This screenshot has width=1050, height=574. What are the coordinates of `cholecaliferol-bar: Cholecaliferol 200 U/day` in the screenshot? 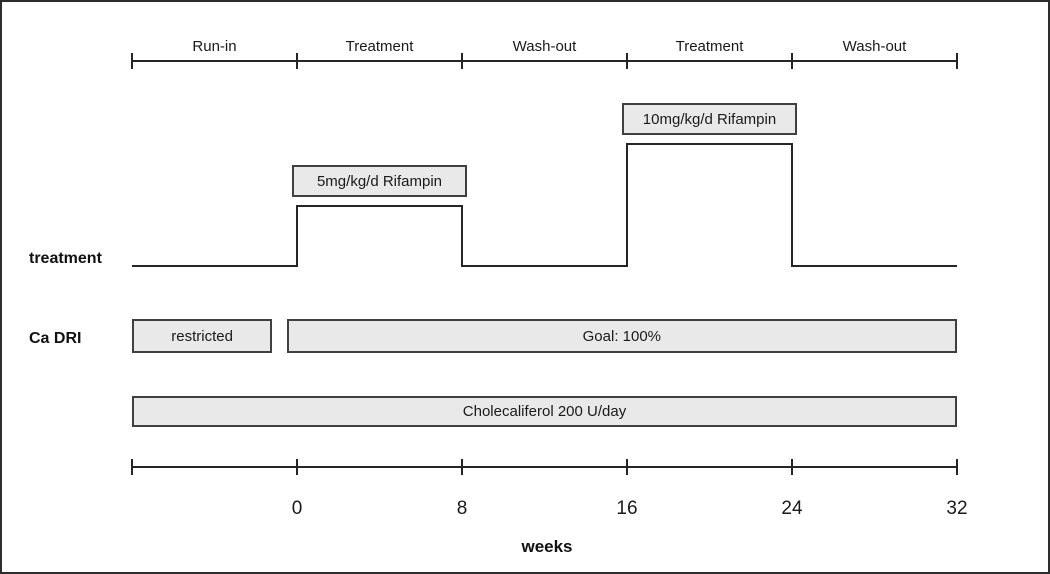 It's located at (544, 411).